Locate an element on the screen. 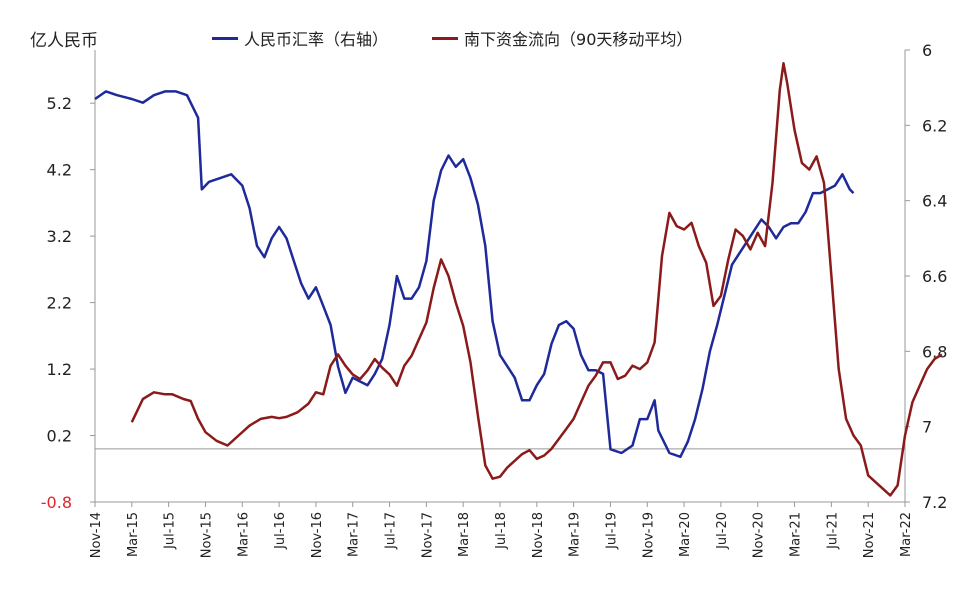 The height and width of the screenshot is (602, 960). x-axis-tick-label: Mar-21 is located at coordinates (796, 534).